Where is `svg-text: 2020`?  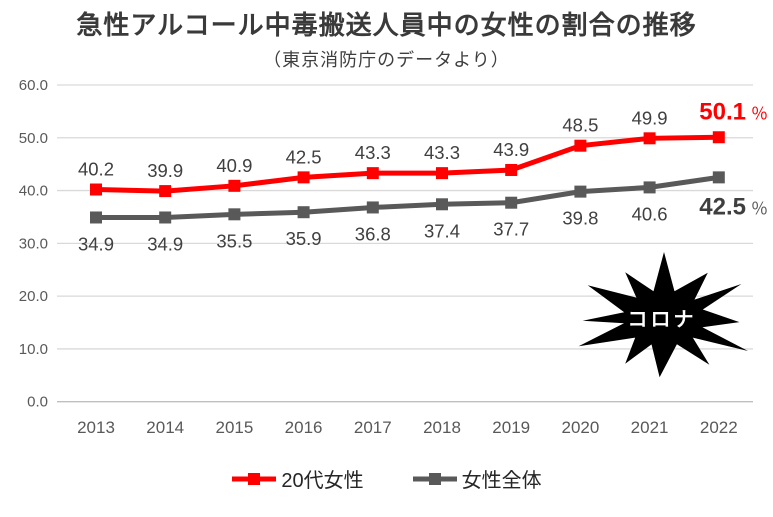
svg-text: 2020 is located at coordinates (580, 427).